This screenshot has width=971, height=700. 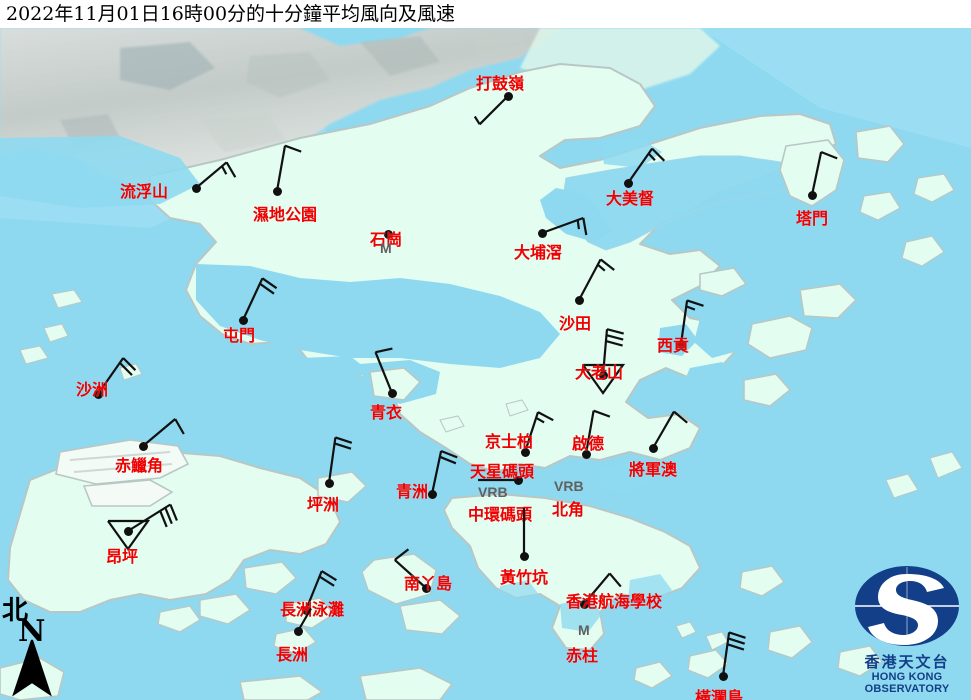 What do you see at coordinates (292, 654) in the screenshot?
I see `station-label: 長洲` at bounding box center [292, 654].